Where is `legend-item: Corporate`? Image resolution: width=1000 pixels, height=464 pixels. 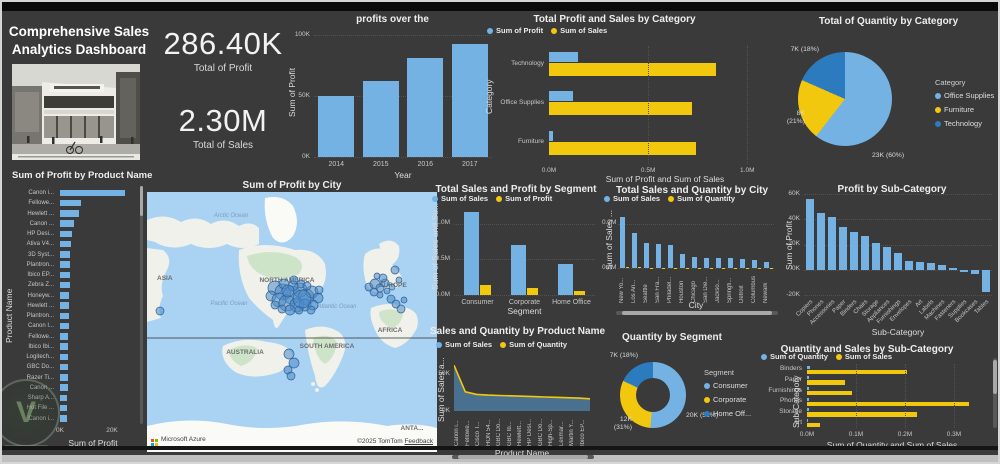 legend-item: Corporate is located at coordinates (725, 399).